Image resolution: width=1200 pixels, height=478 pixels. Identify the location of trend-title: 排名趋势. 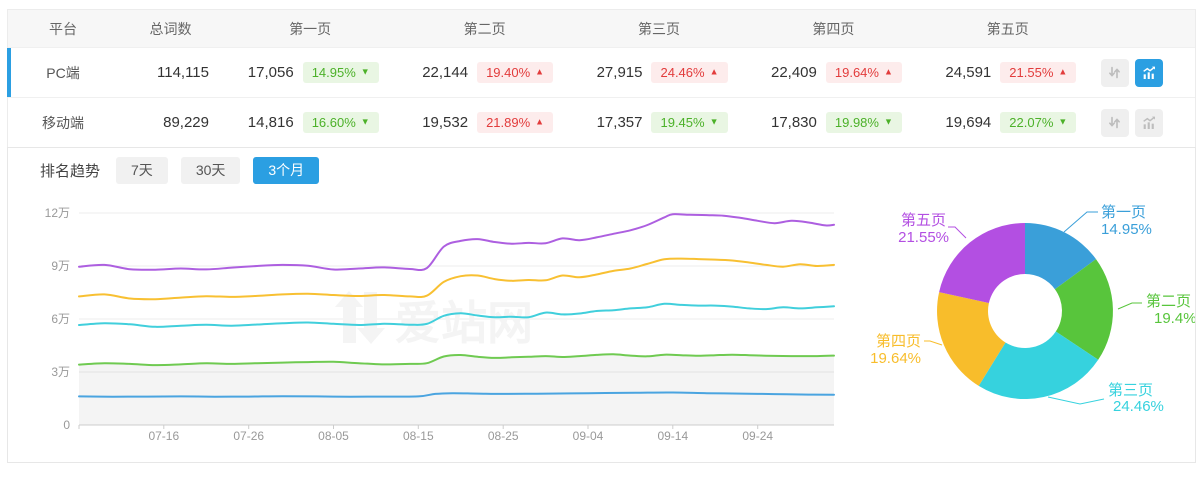
(70, 171).